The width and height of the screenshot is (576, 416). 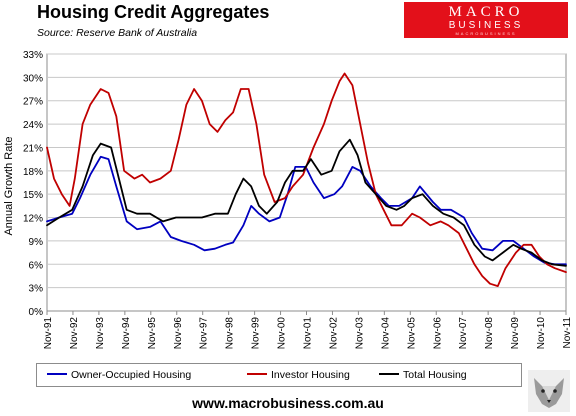 I want to click on x-tick-label: Nov-04, so click(x=385, y=333).